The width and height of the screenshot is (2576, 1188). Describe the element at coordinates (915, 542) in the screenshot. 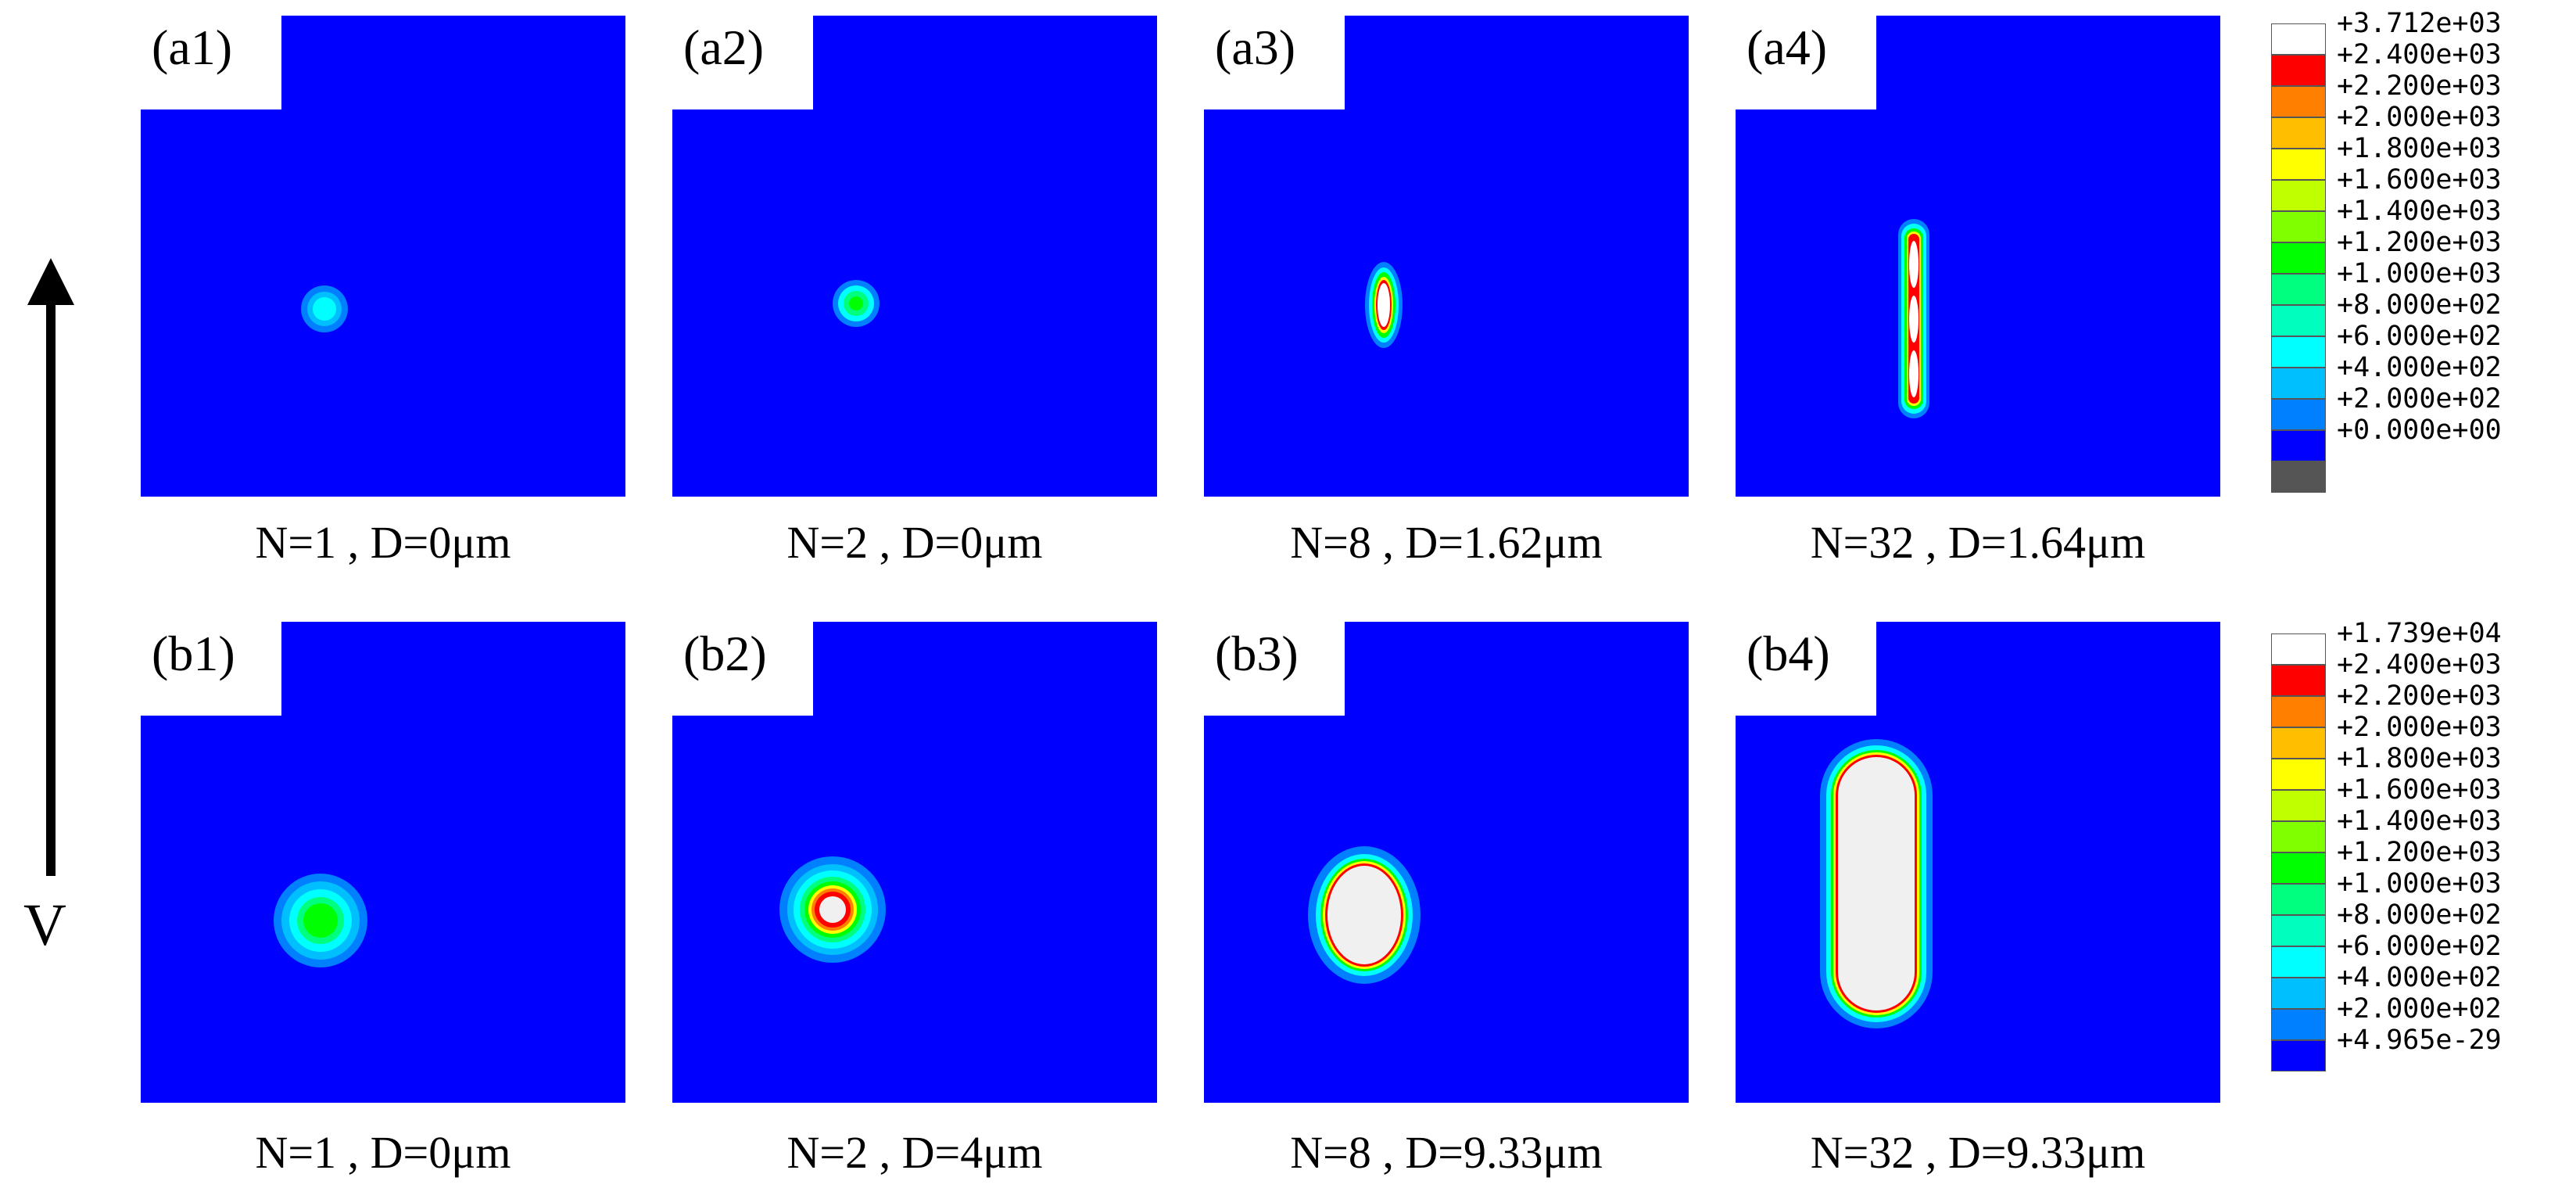

I see `panel-caption: N=2 , D=0μm` at that location.